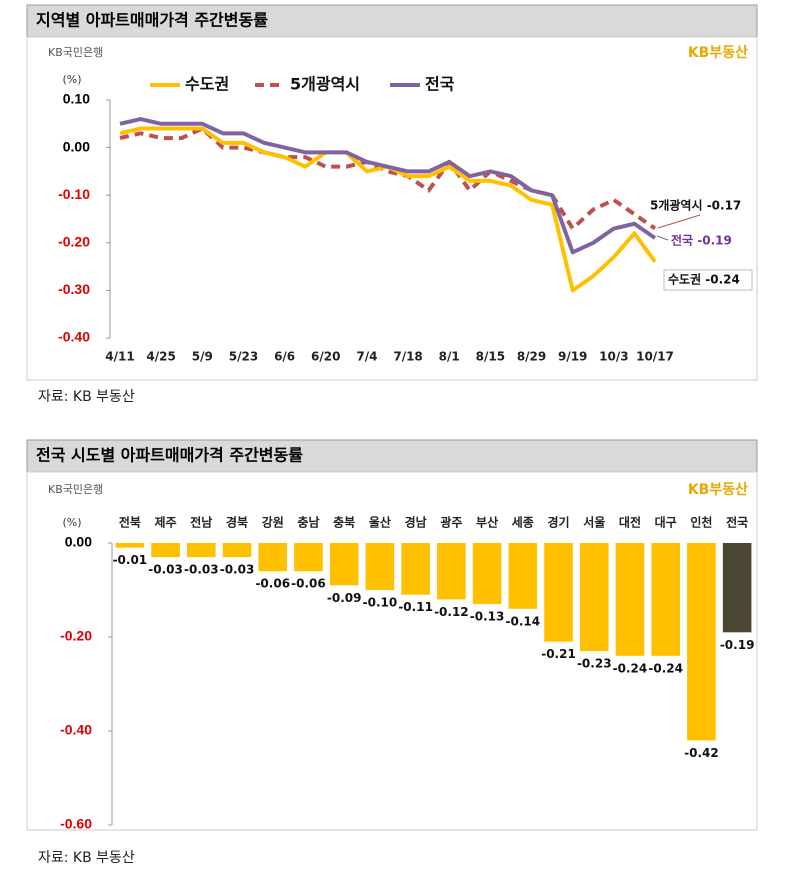 The height and width of the screenshot is (885, 800). I want to click on x-tick-label: 서울, so click(594, 522).